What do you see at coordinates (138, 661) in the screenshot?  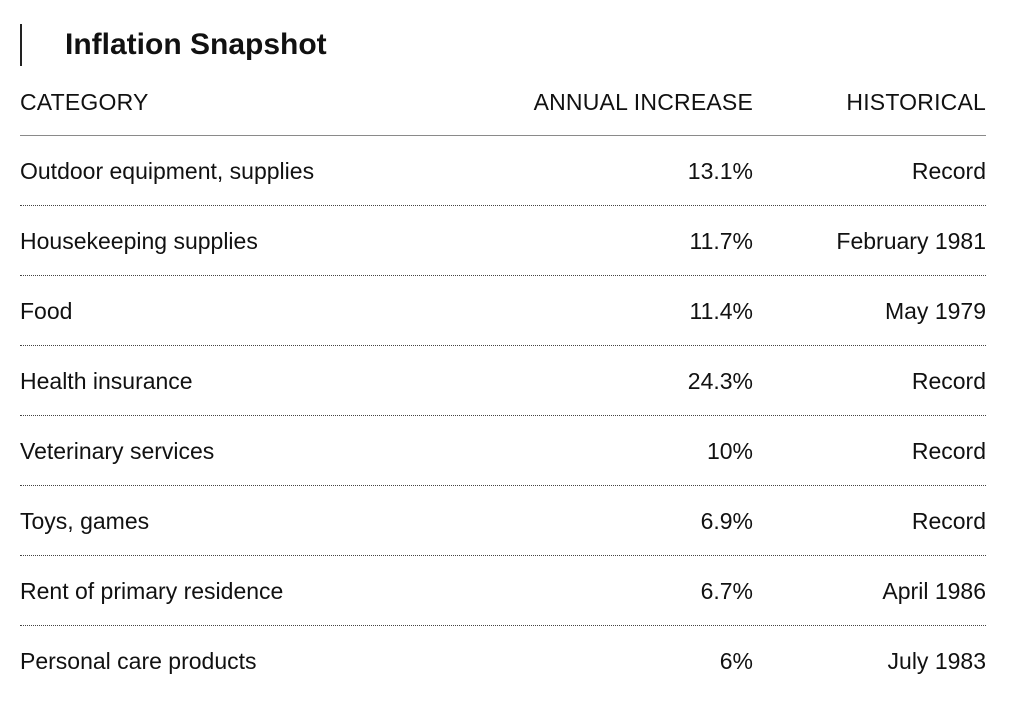 I see `cell-category: Personal care products` at bounding box center [138, 661].